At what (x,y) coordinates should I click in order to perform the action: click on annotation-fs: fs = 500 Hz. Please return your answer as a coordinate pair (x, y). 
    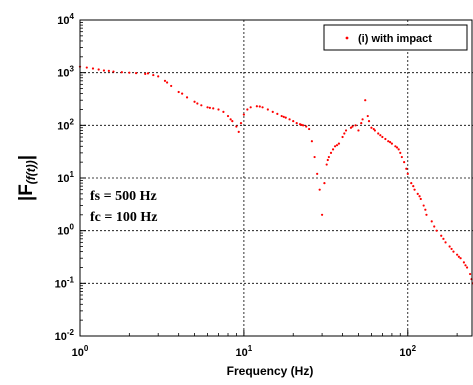
    Looking at the image, I should click on (123, 196).